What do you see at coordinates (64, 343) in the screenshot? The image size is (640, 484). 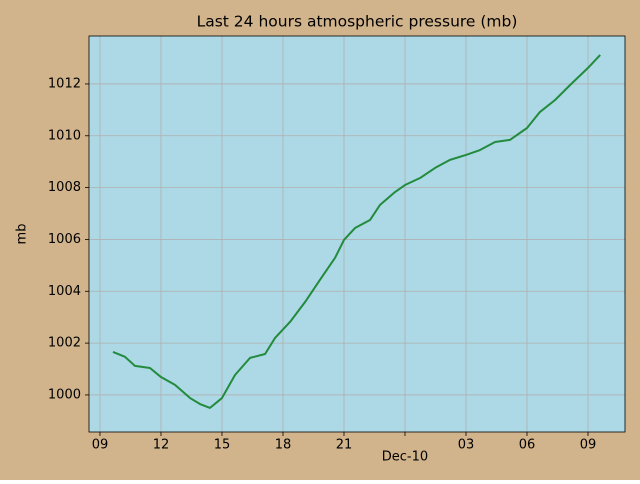 I see `y-tick-label: 1002` at bounding box center [64, 343].